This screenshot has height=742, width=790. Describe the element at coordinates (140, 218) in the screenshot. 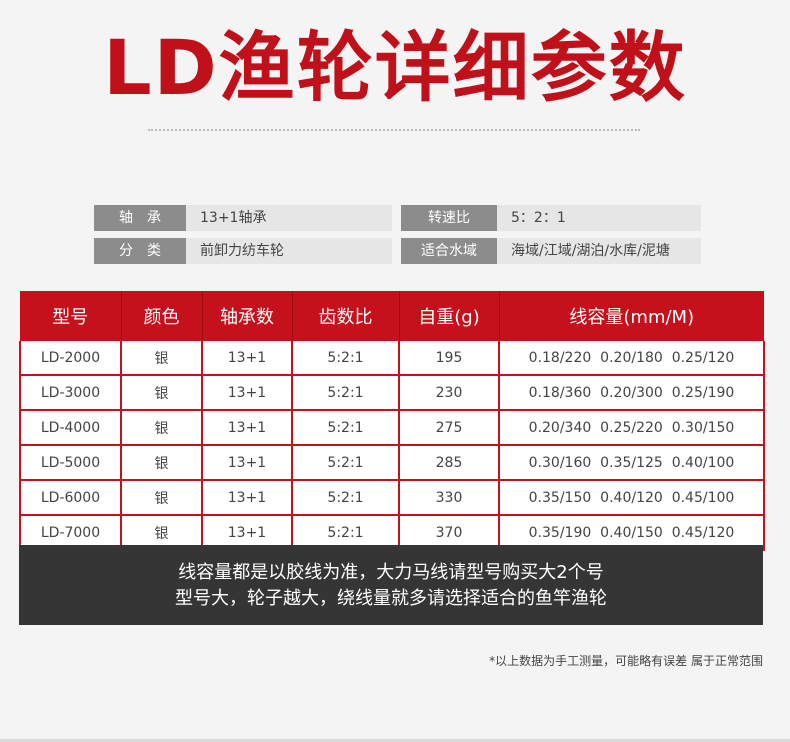

I see `spec-key: 轴 承` at that location.